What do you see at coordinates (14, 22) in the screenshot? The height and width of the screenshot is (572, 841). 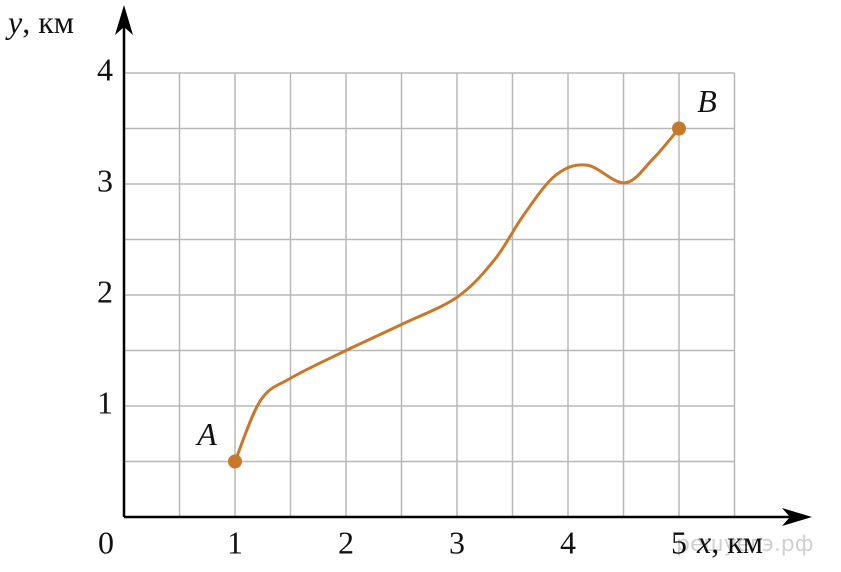 I see `y-axis-var: y` at bounding box center [14, 22].